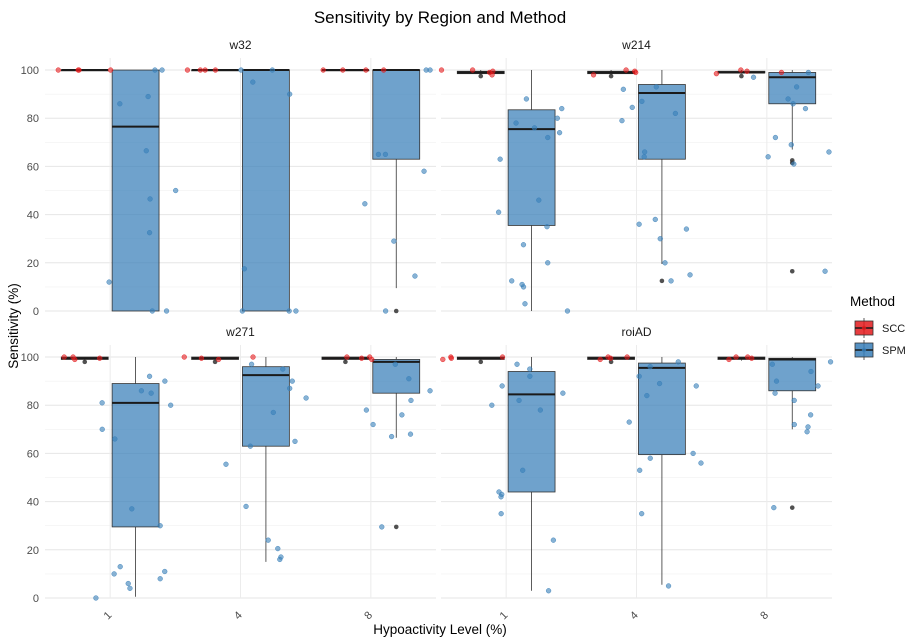 The image size is (923, 644). Describe the element at coordinates (636, 45) in the screenshot. I see `strip-label: w214` at that location.